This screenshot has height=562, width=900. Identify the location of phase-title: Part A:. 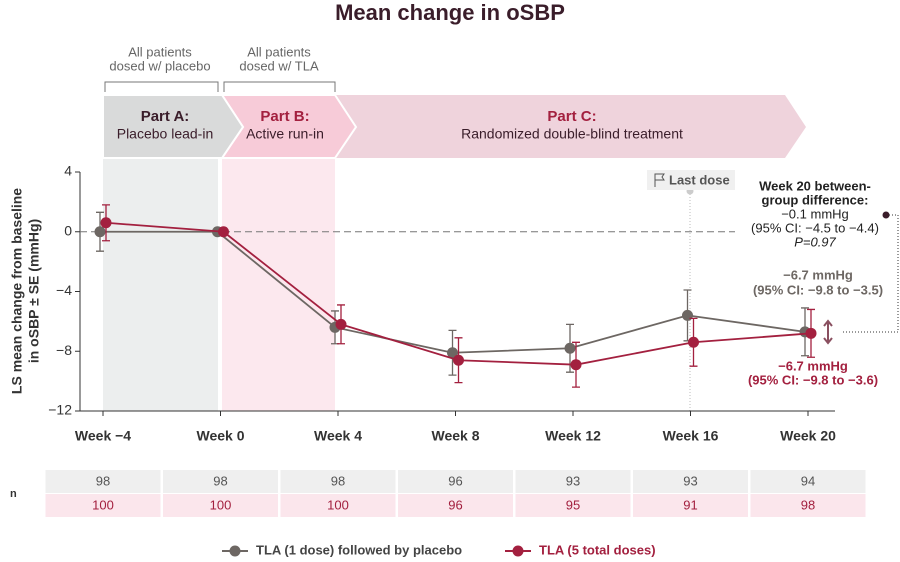
(165, 116).